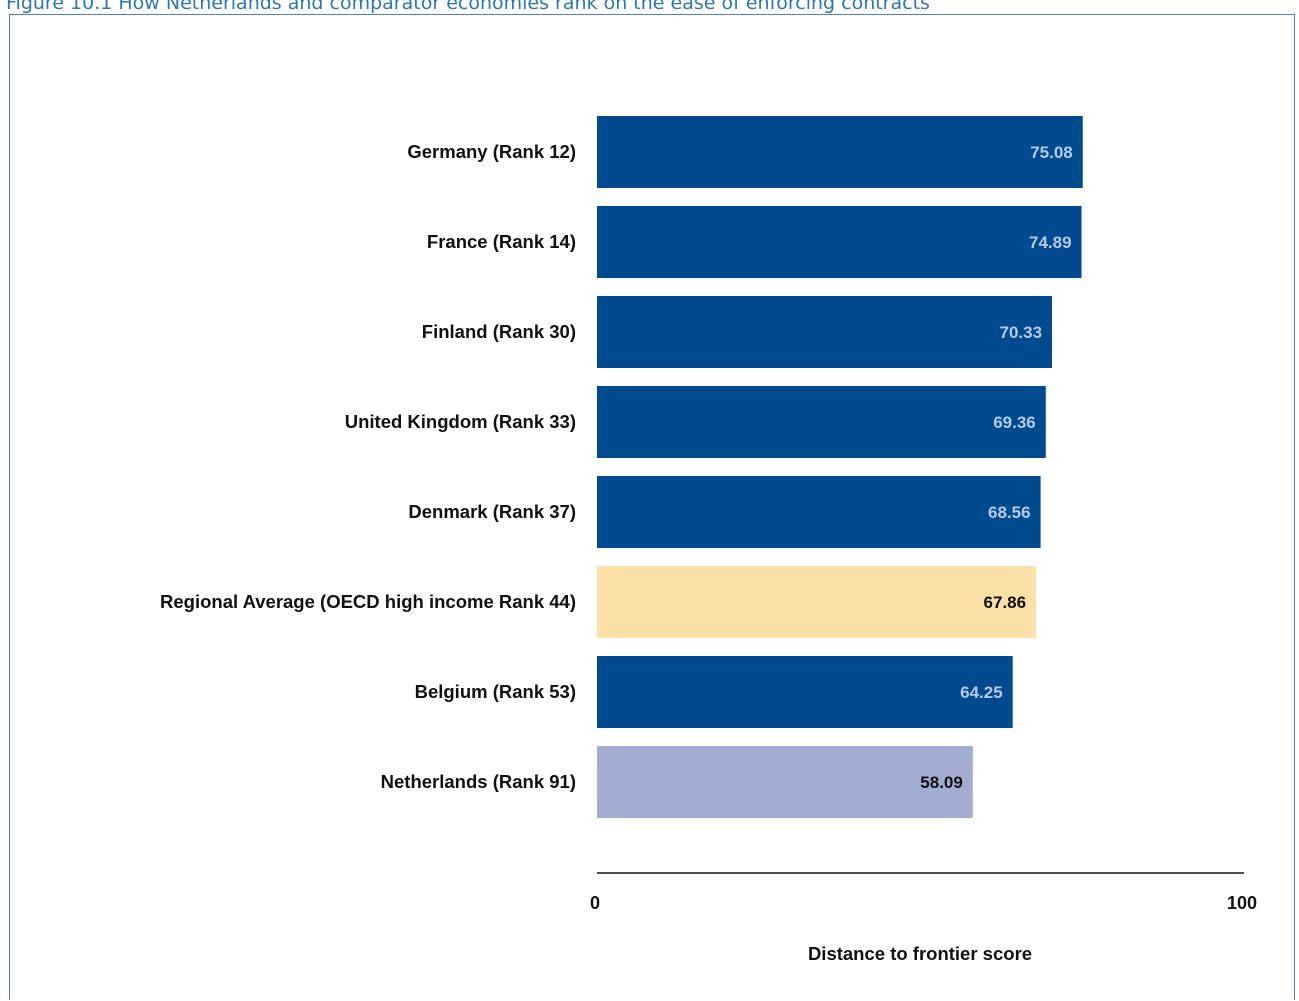 The image size is (1299, 1001). Describe the element at coordinates (478, 781) in the screenshot. I see `category-label-7: Netherlands (Rank 91)` at that location.